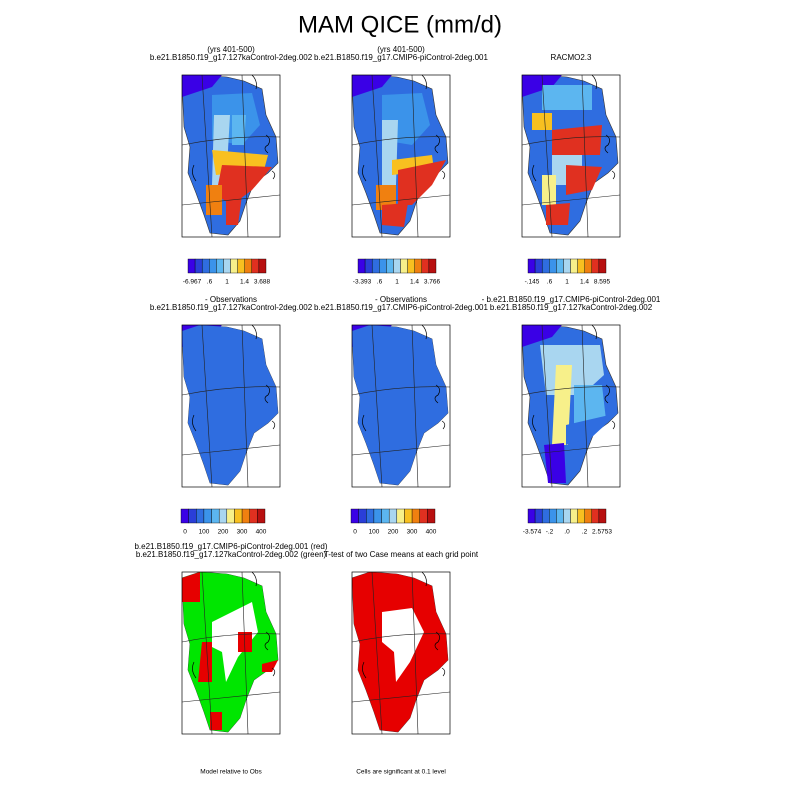 The image size is (800, 800). Describe the element at coordinates (185, 532) in the screenshot. I see `colorbar-label: 0` at that location.